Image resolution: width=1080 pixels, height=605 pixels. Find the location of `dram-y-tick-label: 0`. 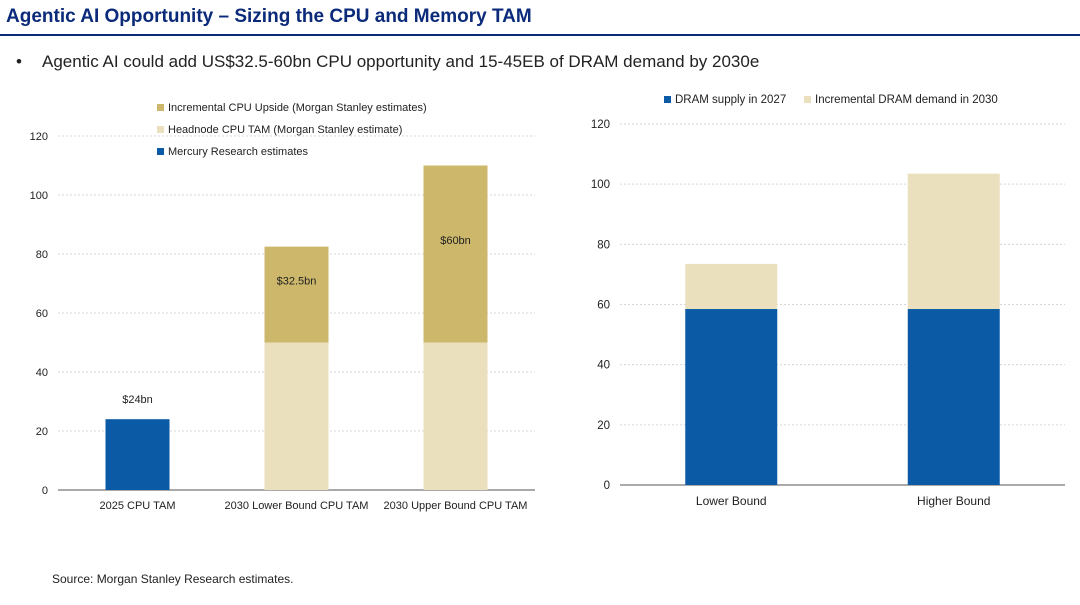

dram-y-tick-label: 0 is located at coordinates (607, 486).